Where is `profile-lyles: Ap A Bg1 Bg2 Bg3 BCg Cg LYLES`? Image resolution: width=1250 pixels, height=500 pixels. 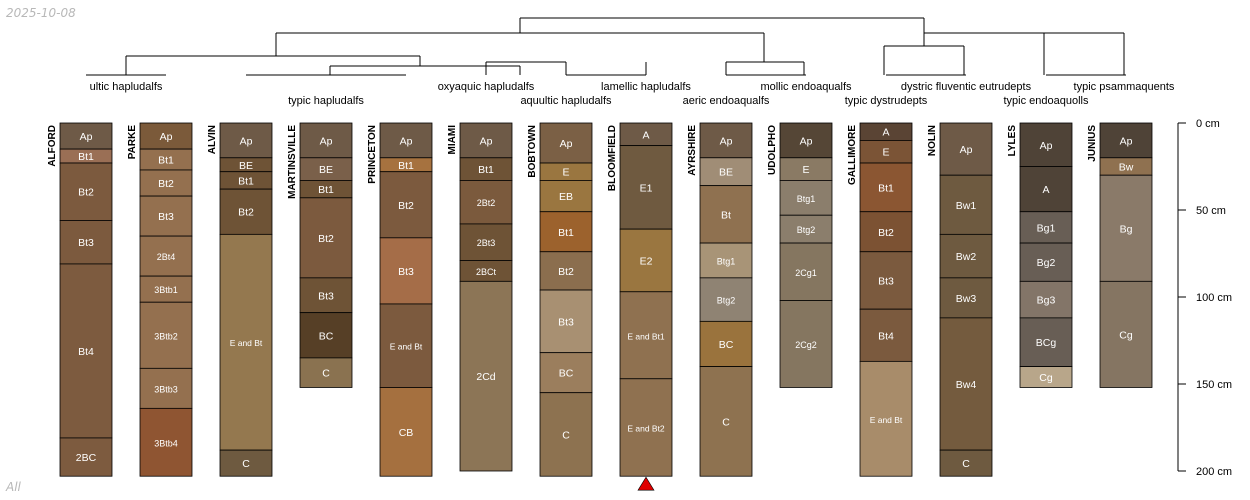
profile-lyles: Ap A Bg1 Bg2 Bg3 BCg Cg LYLES is located at coordinates (1040, 255).